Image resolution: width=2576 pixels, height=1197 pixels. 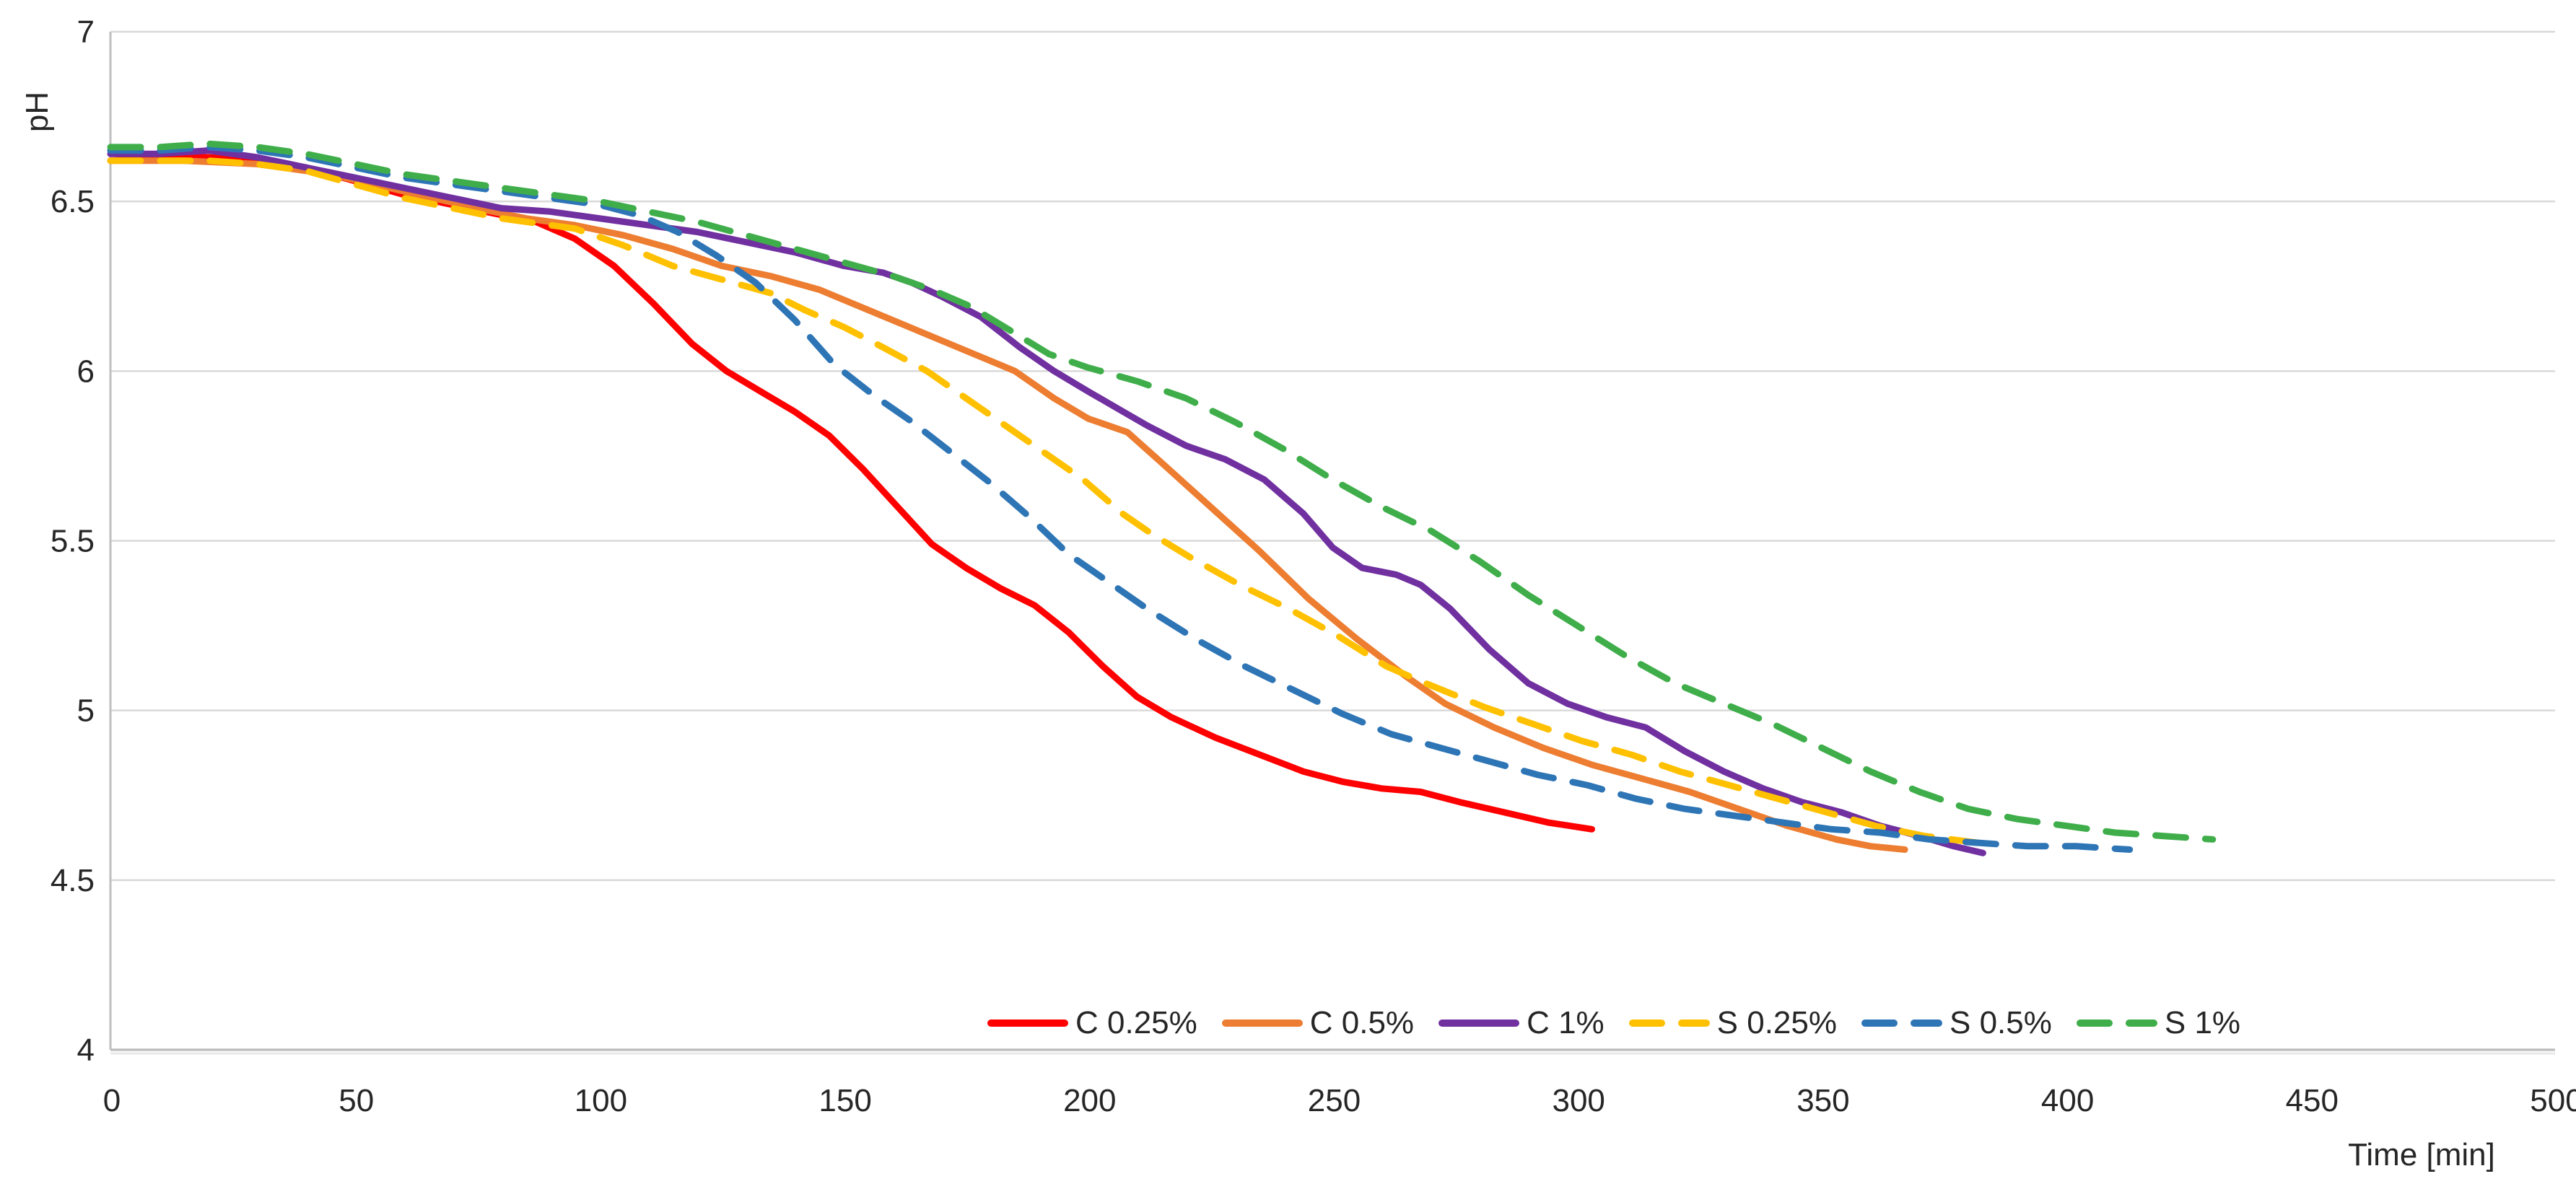 I want to click on legend-item-s-0.5%: S 0.5%, so click(x=1956, y=1023).